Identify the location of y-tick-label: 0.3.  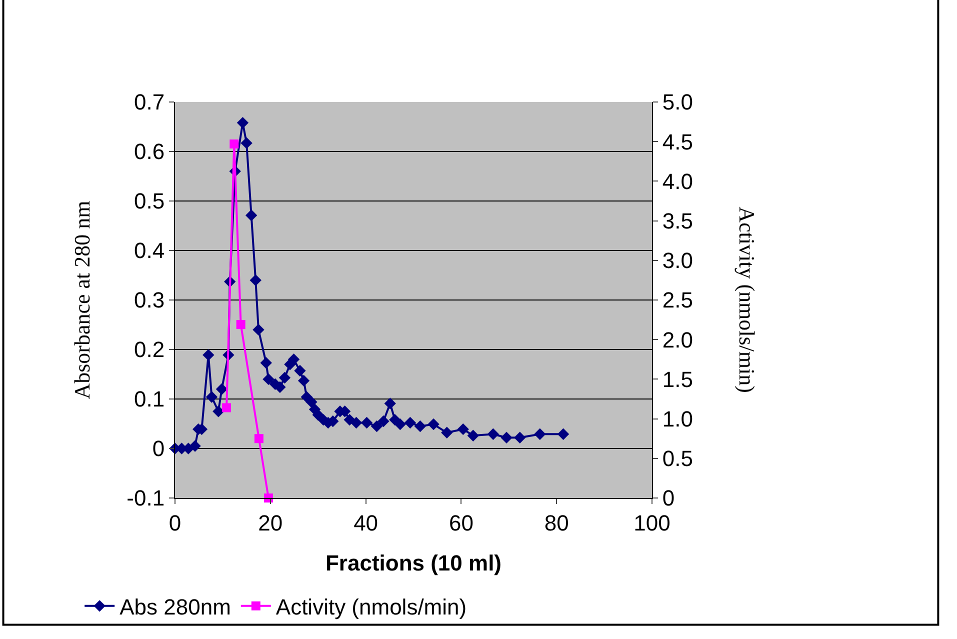
(149, 300).